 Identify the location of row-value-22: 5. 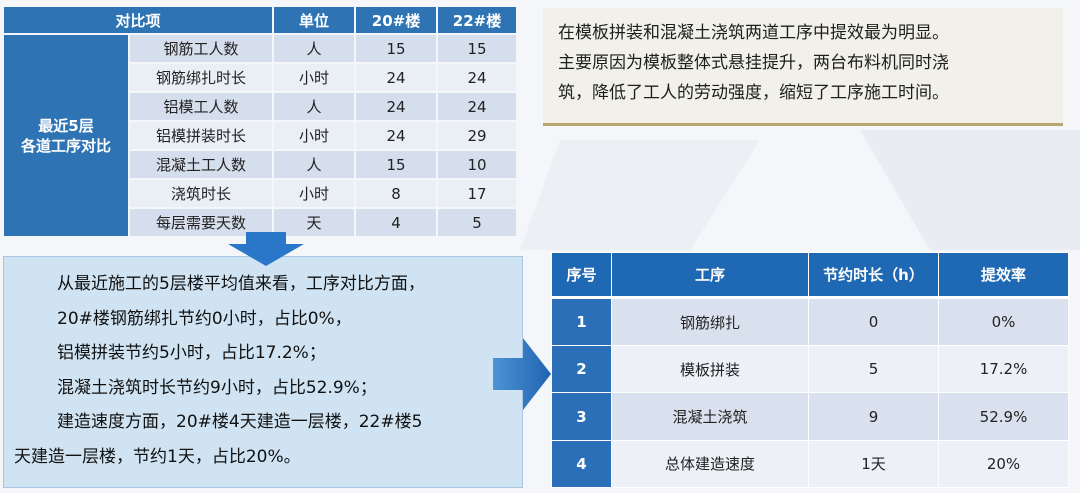
(477, 222).